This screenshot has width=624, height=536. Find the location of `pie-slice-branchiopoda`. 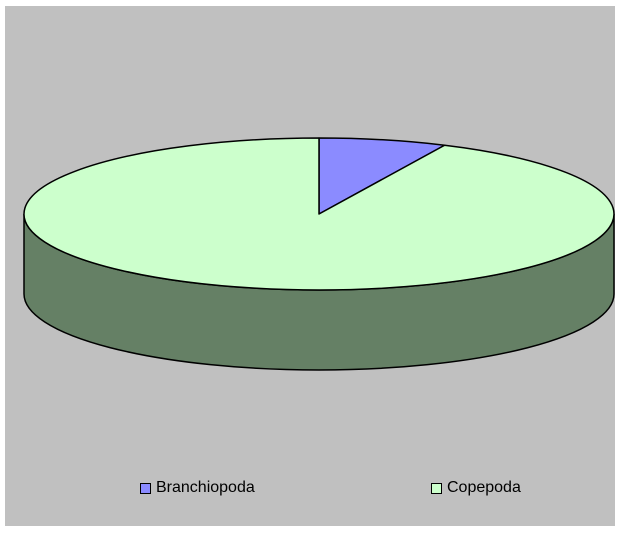

pie-slice-branchiopoda is located at coordinates (382, 176).